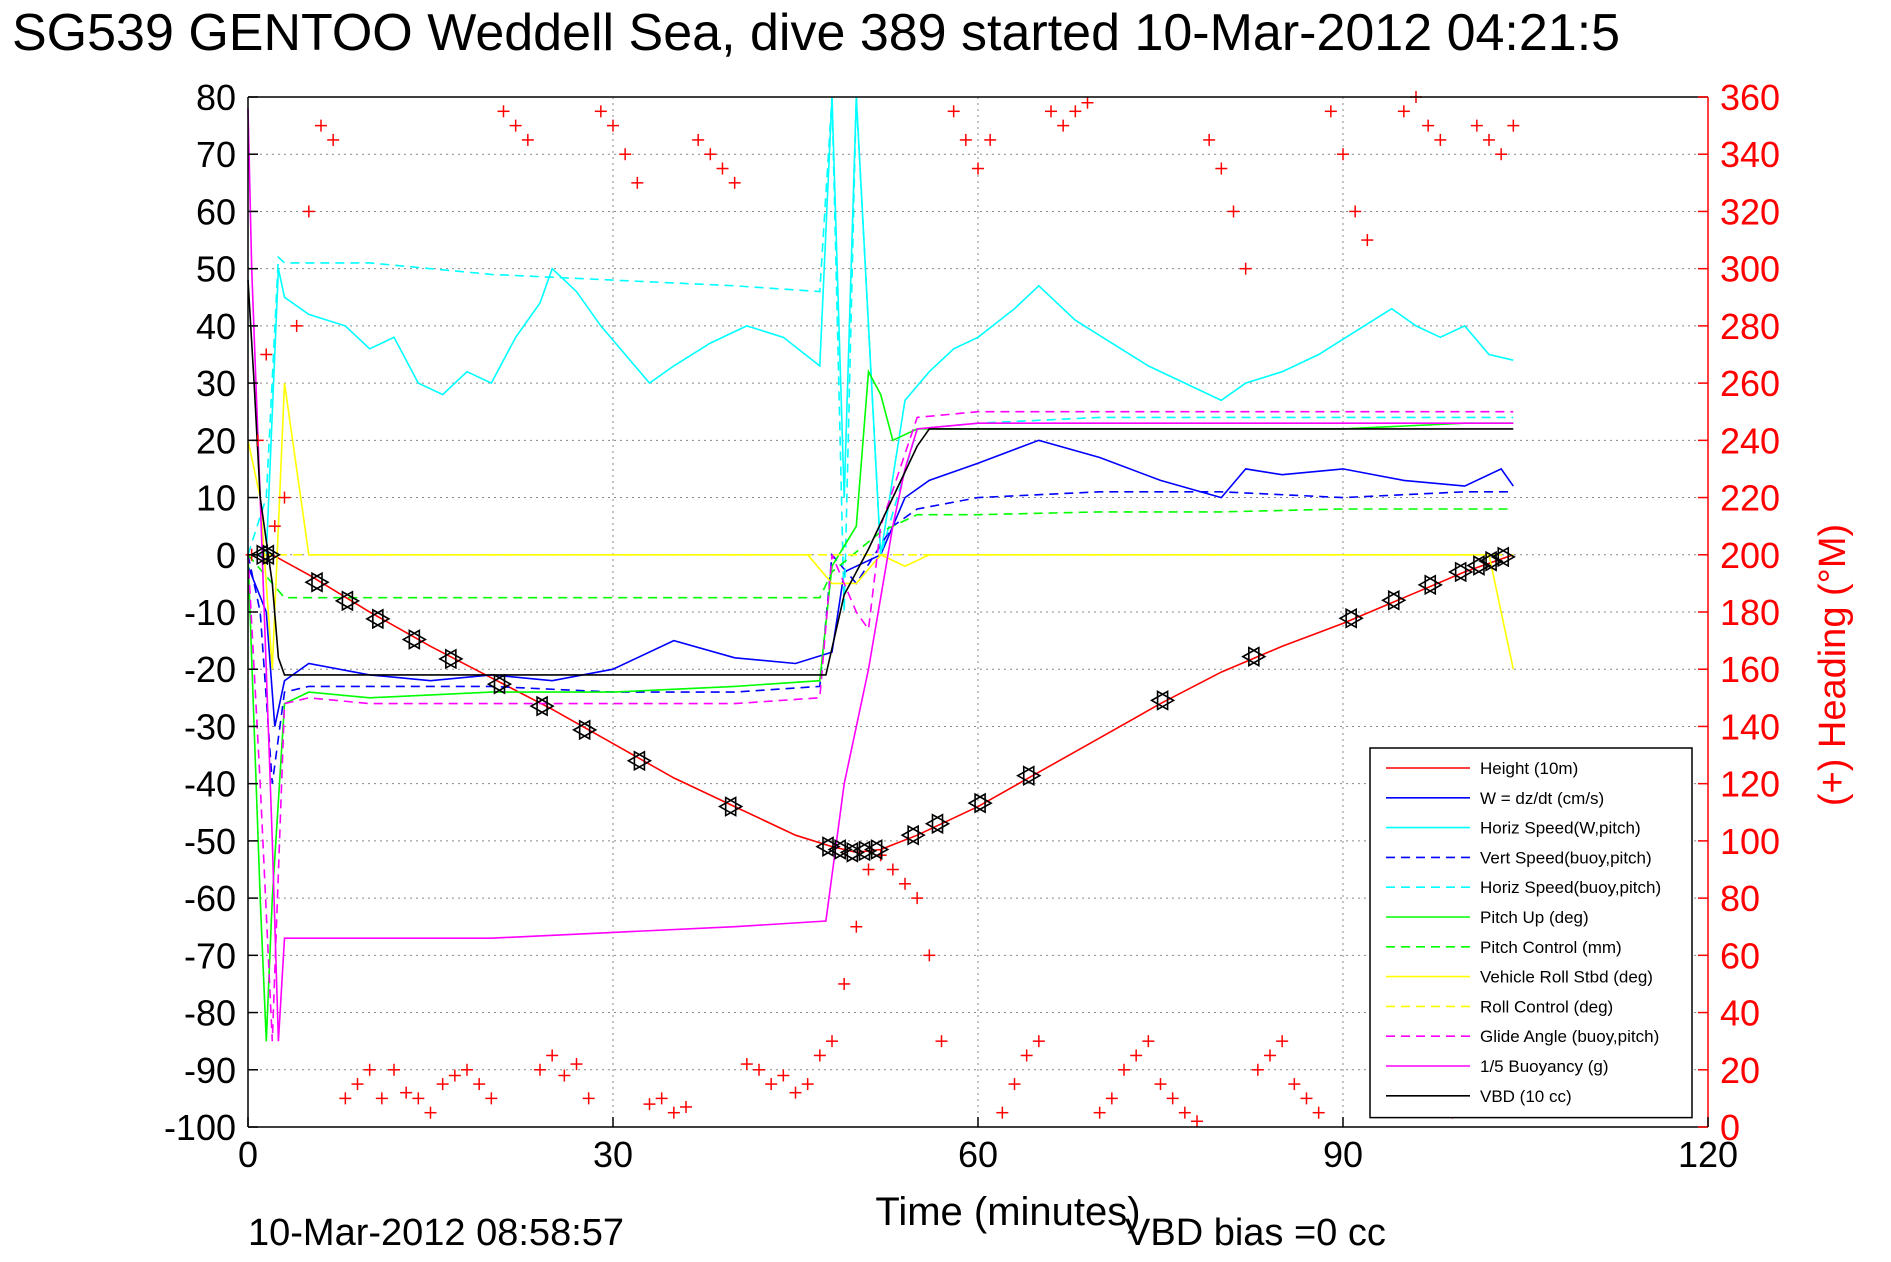 The height and width of the screenshot is (1262, 1891). Describe the element at coordinates (1570, 887) in the screenshot. I see `legend-label: Horiz Speed(buoy,pitch)` at that location.